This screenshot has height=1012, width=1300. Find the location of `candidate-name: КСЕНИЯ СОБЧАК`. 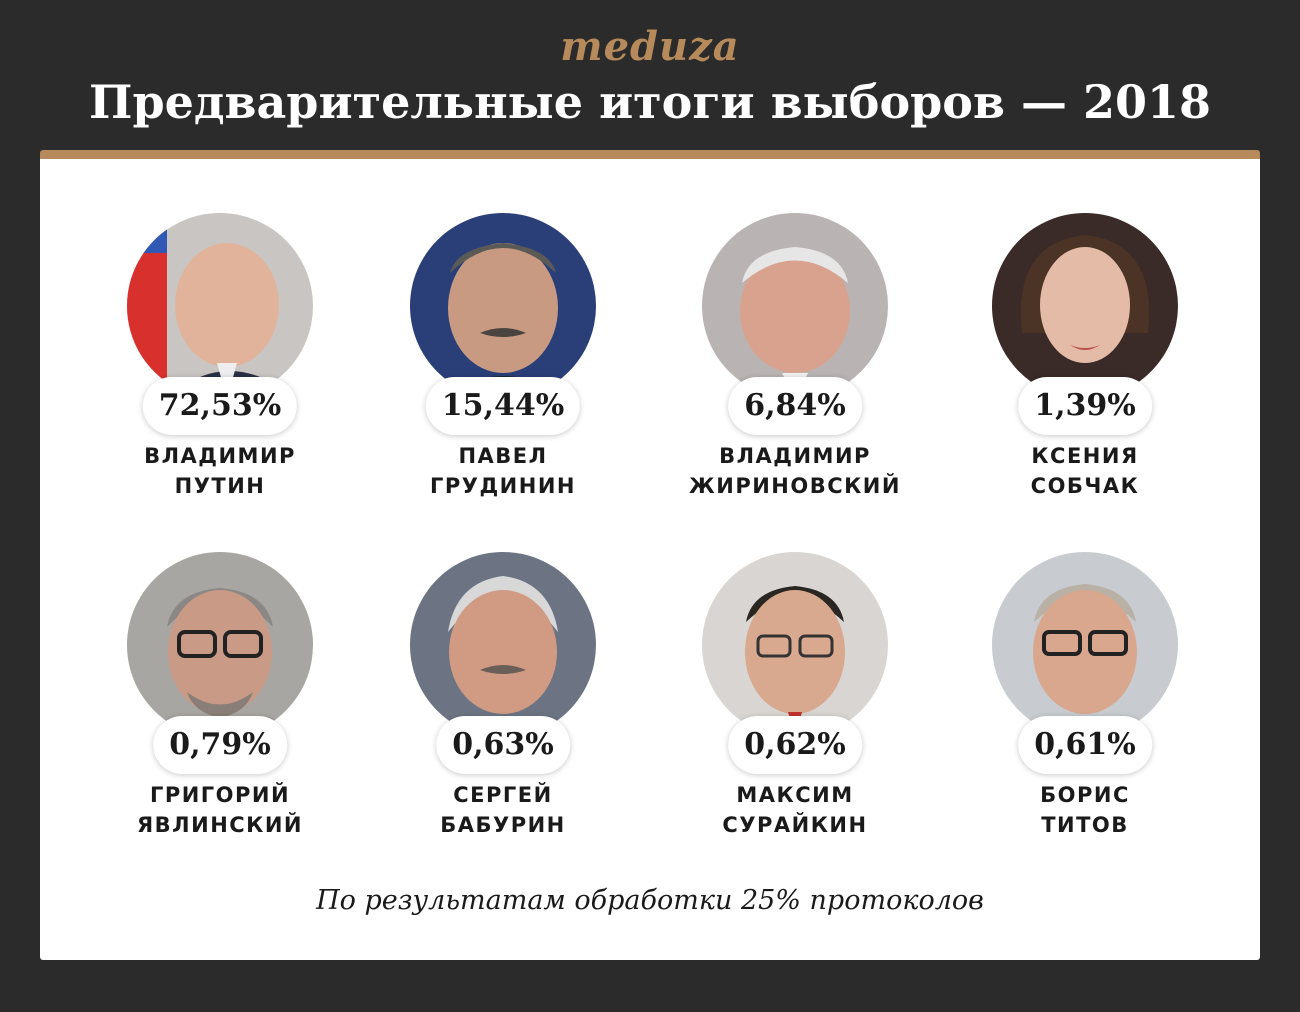

candidate-name: КСЕНИЯ СОБЧАК is located at coordinates (1085, 471).